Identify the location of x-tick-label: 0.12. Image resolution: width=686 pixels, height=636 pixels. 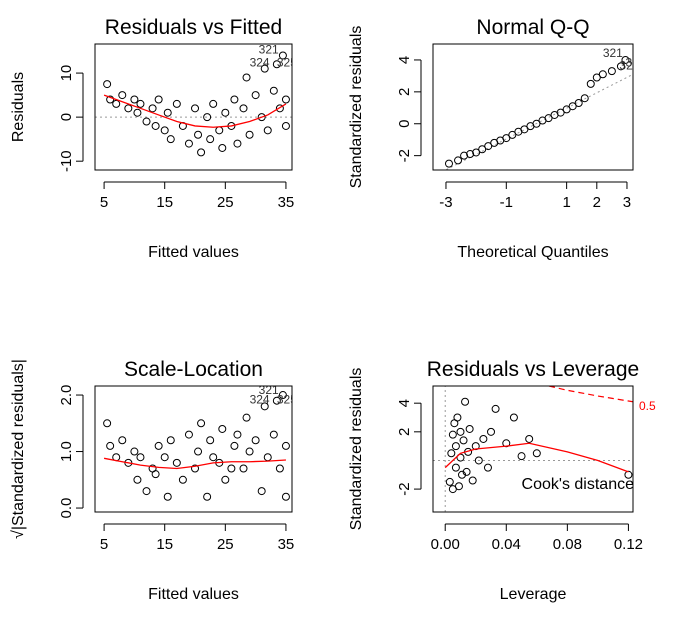
(628, 544).